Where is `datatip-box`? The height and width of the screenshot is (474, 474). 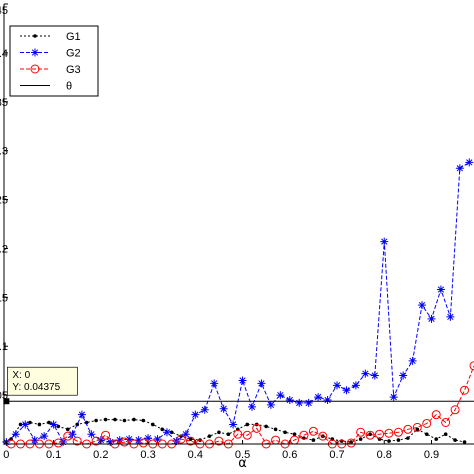 datatip-box is located at coordinates (42, 381).